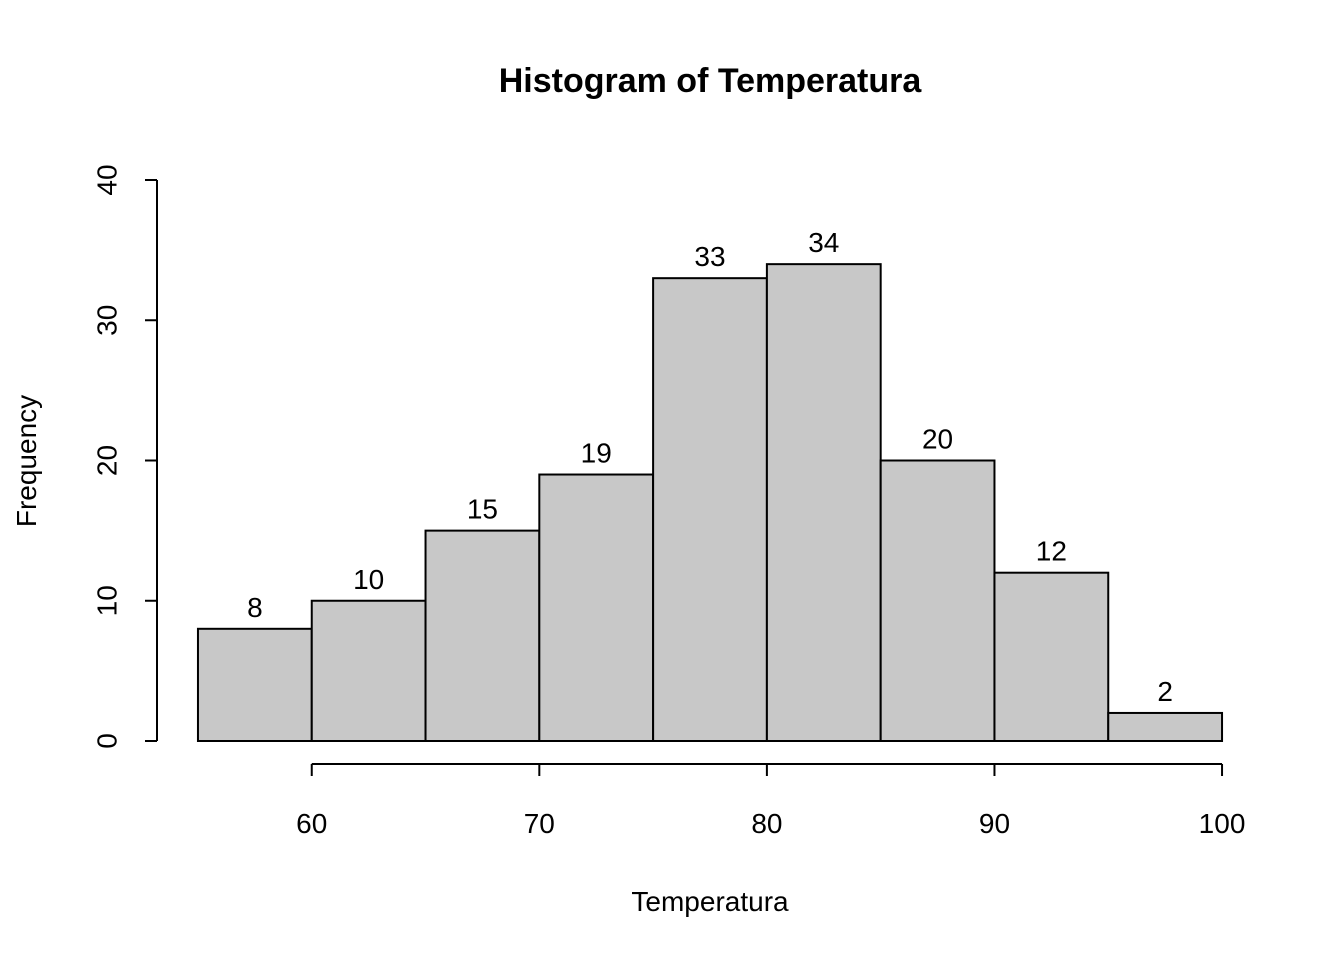 This screenshot has width=1344, height=960. What do you see at coordinates (709, 256) in the screenshot?
I see `data-label: 33` at bounding box center [709, 256].